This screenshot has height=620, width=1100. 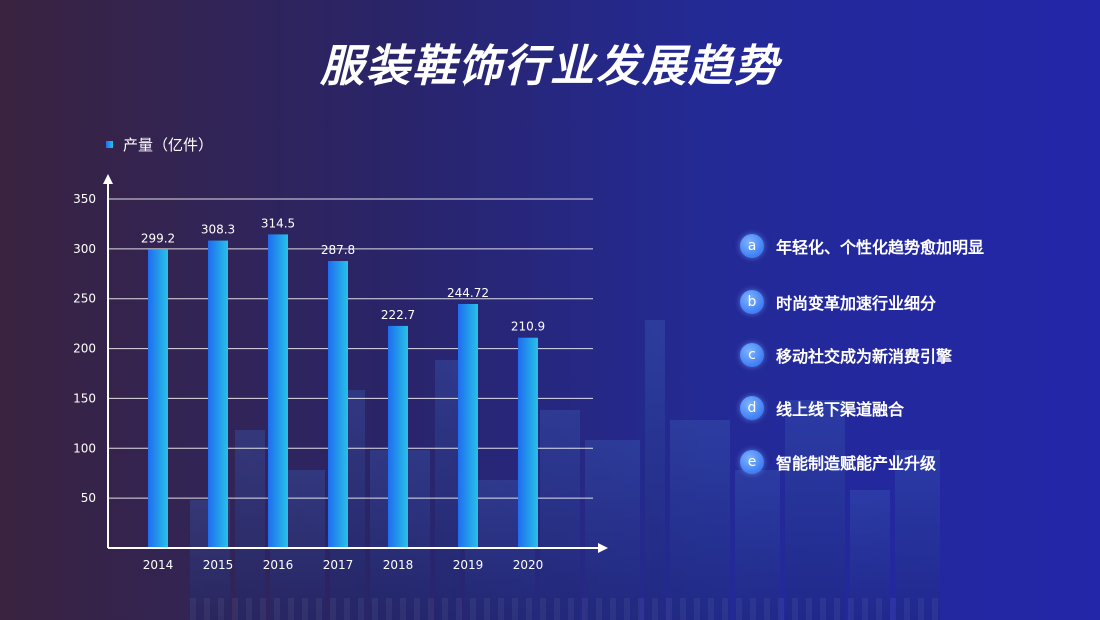 I want to click on data-label: 244.72, so click(x=468, y=293).